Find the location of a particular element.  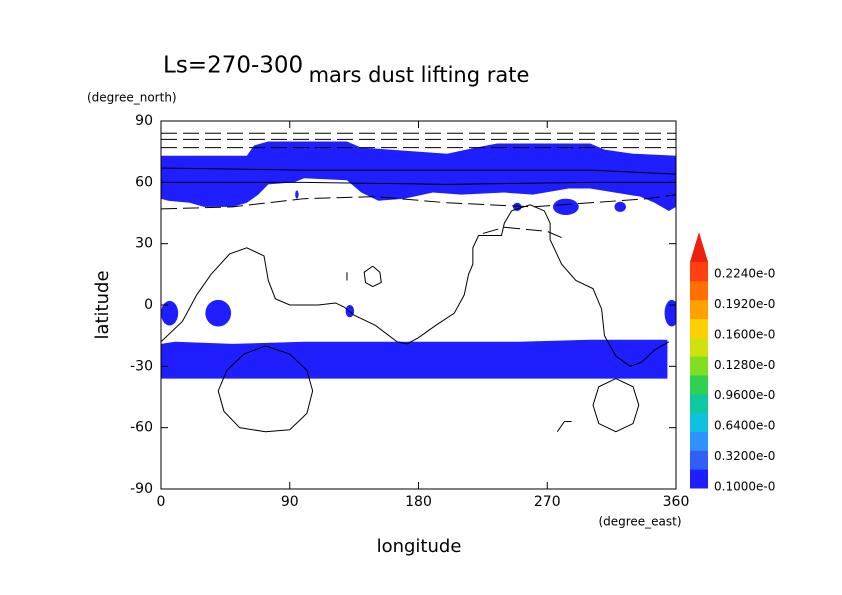

x-tick-label: 0 is located at coordinates (161, 502).